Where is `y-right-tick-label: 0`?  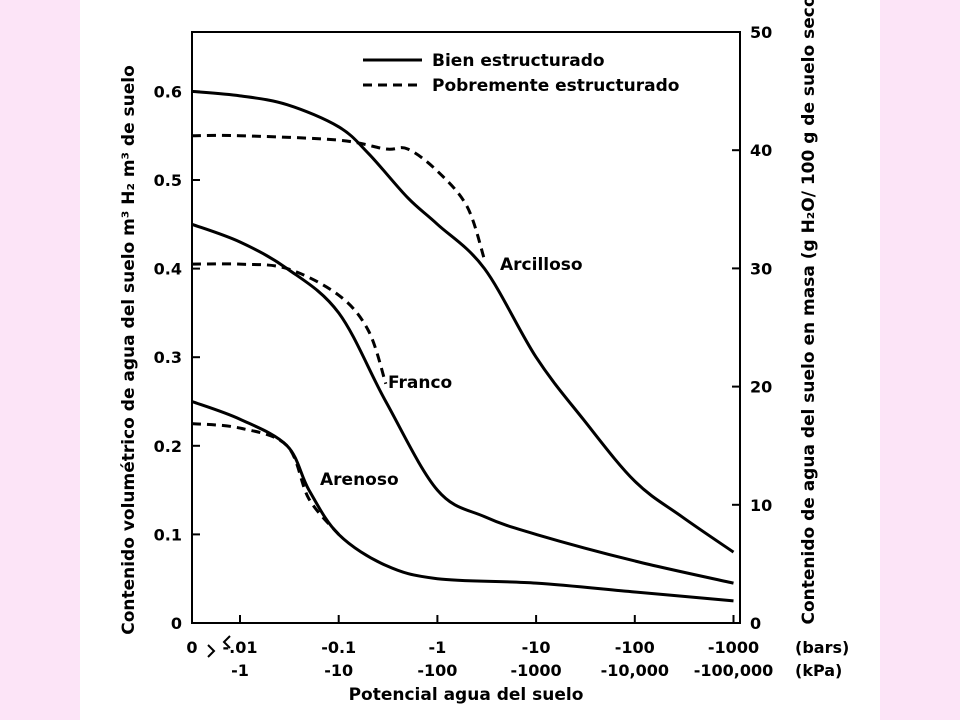 y-right-tick-label: 0 is located at coordinates (755, 623).